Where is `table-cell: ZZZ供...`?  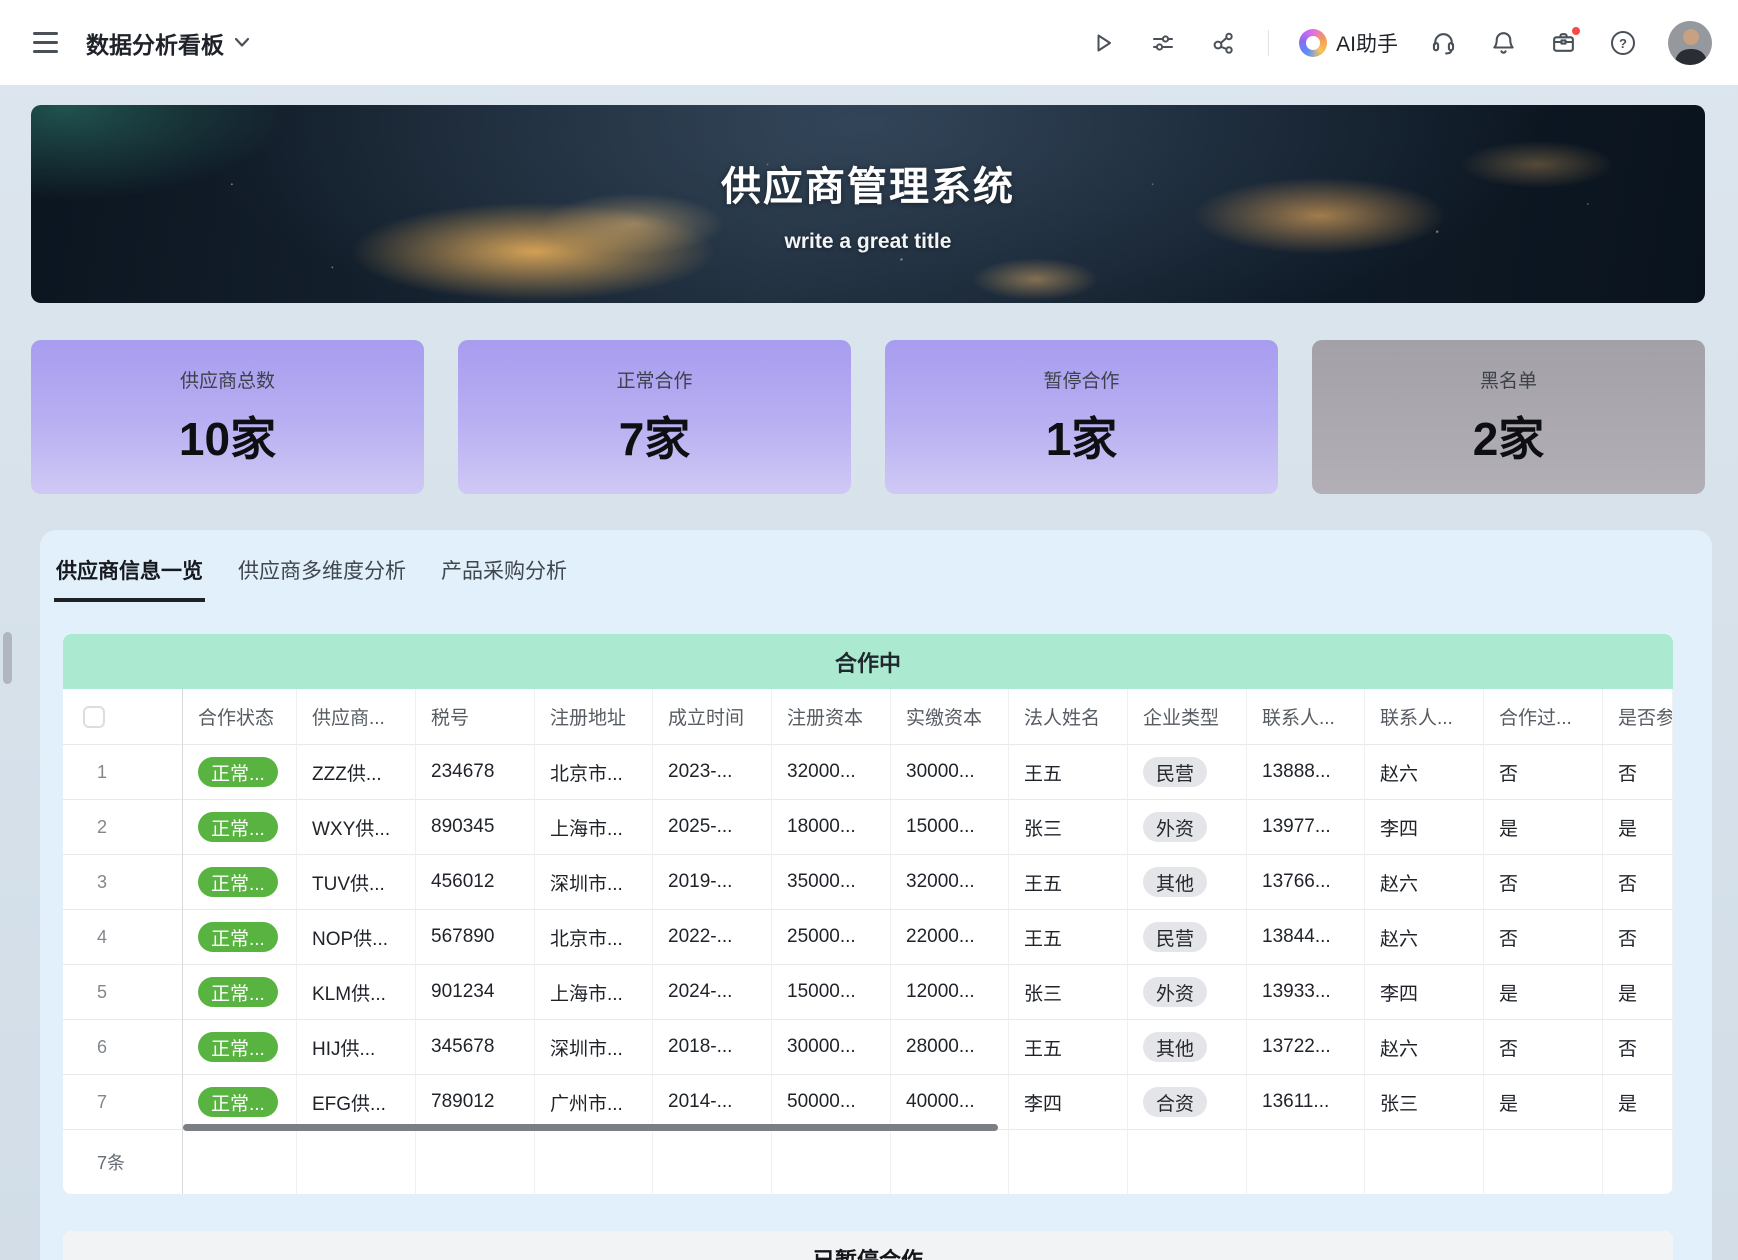 table-cell: ZZZ供... is located at coordinates (356, 772).